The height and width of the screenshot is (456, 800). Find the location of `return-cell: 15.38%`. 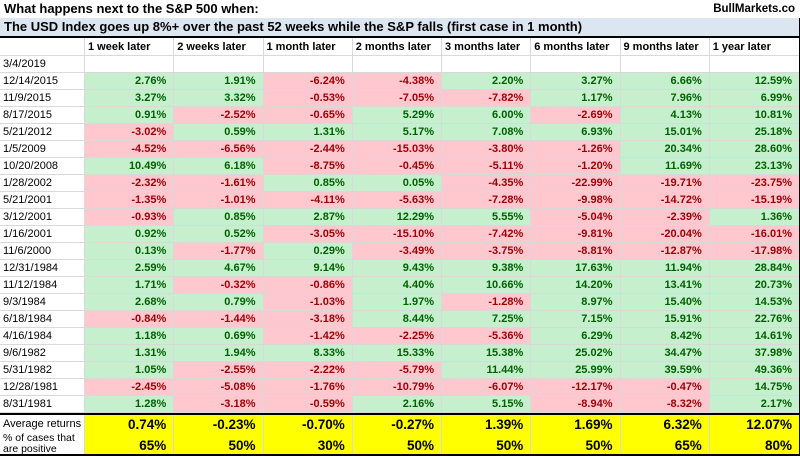

return-cell: 15.38% is located at coordinates (487, 353).